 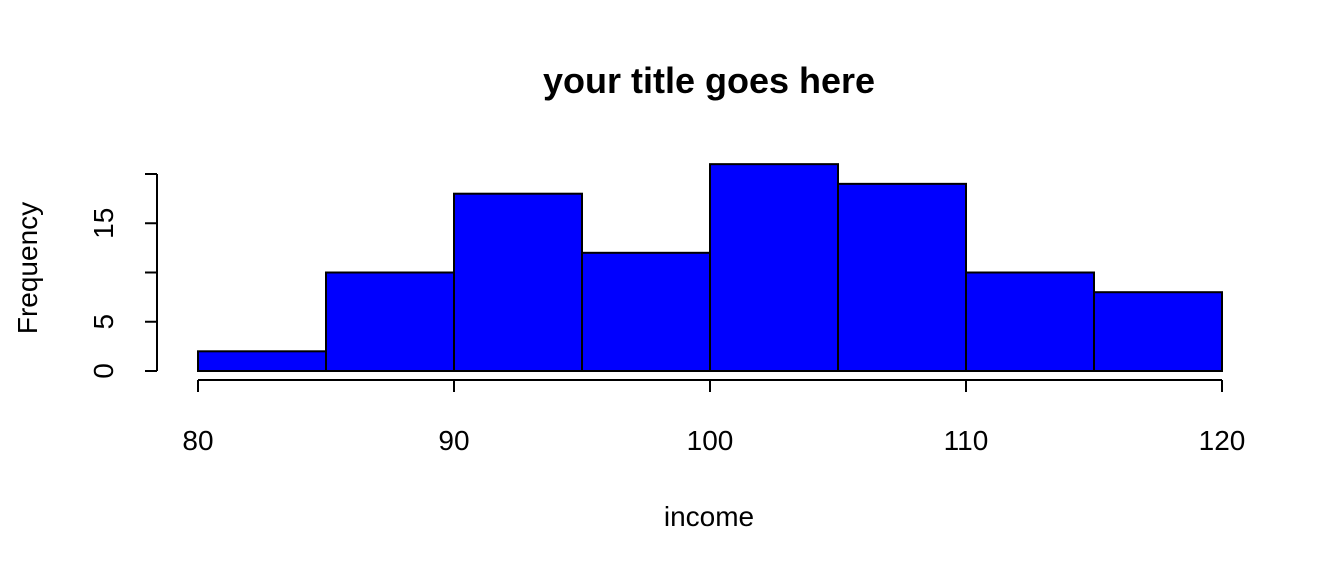 I want to click on x-tick-label-120: 120, so click(x=1222, y=440).